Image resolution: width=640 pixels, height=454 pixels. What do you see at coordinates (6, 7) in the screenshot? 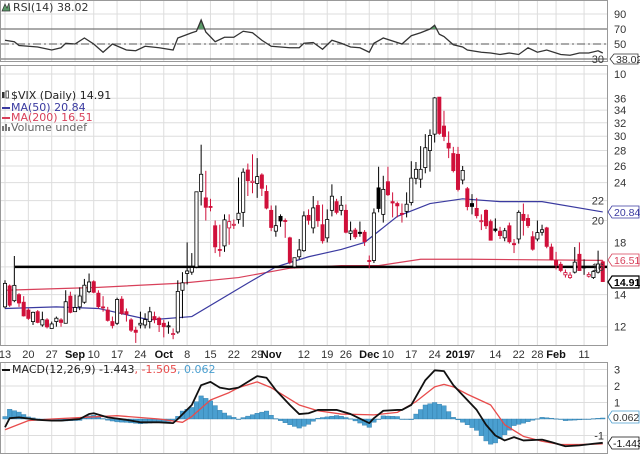
I see `rsi-legend-icon` at bounding box center [6, 7].